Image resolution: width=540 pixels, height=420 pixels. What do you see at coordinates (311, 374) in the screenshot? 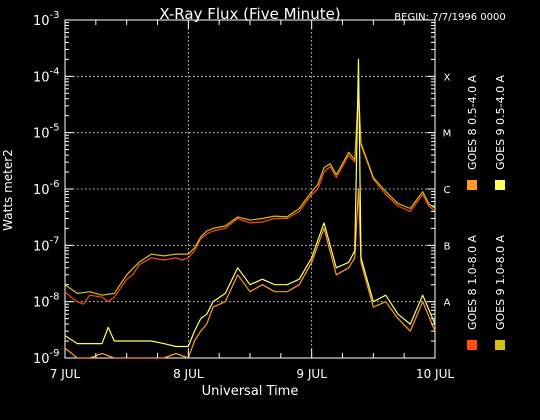
I see `x-tick-label: 9 JUL` at bounding box center [311, 374].